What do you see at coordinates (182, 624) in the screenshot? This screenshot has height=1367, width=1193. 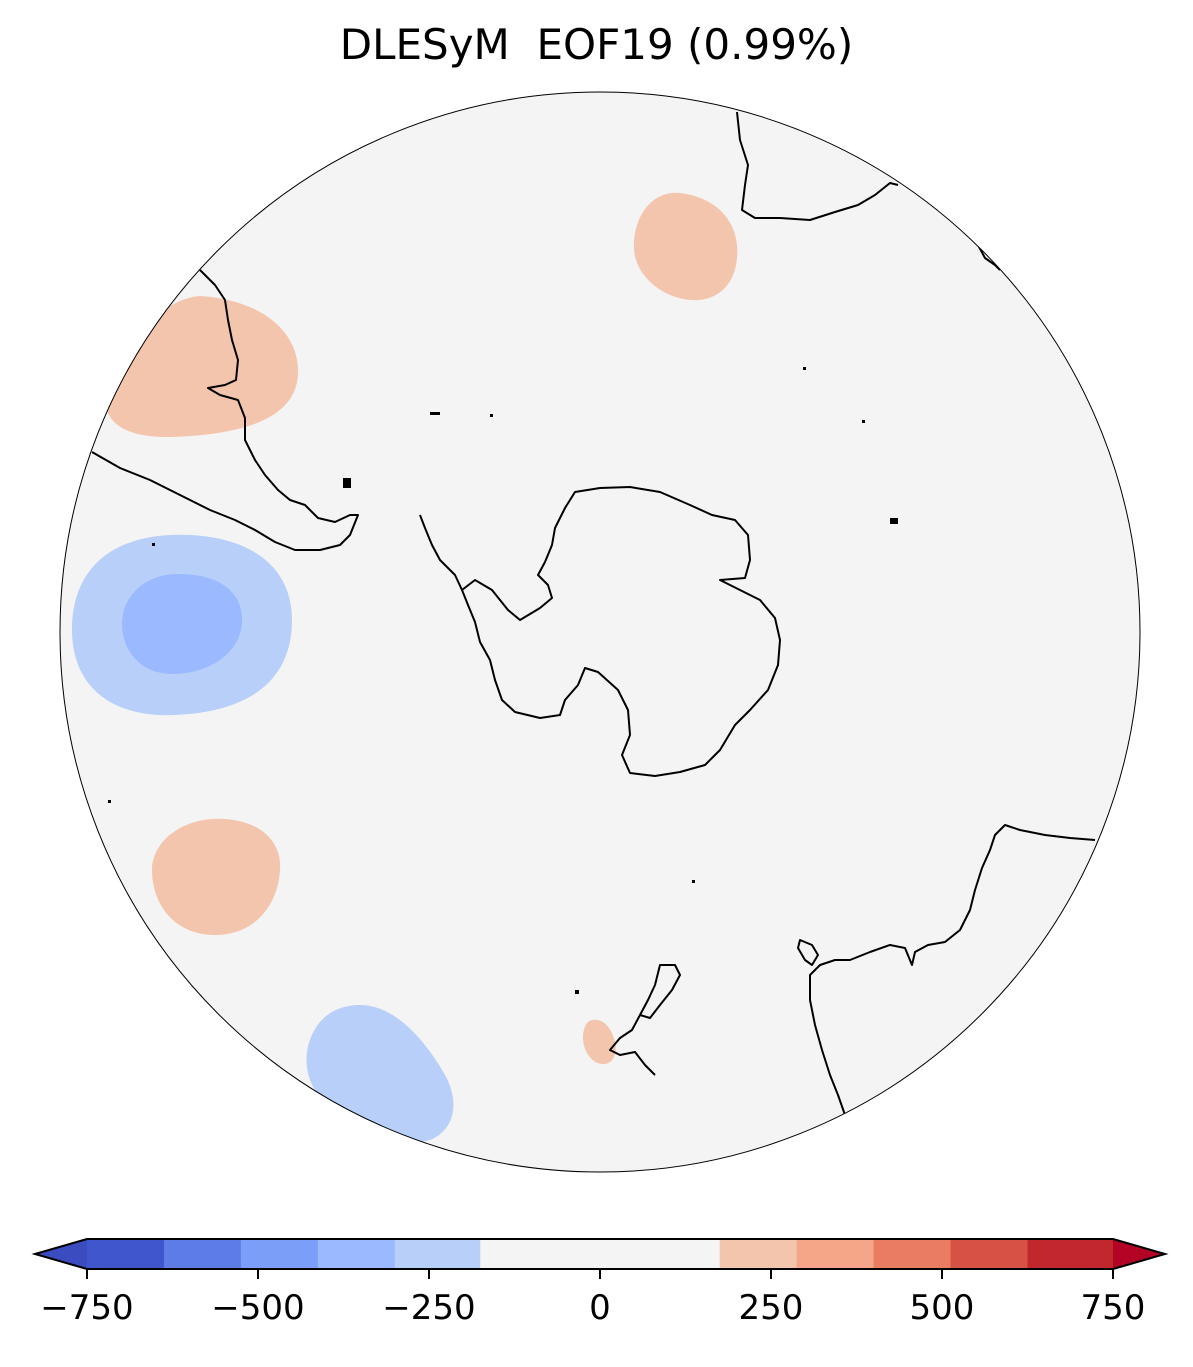 I see `negative-anomaly-south-pacific-core` at bounding box center [182, 624].